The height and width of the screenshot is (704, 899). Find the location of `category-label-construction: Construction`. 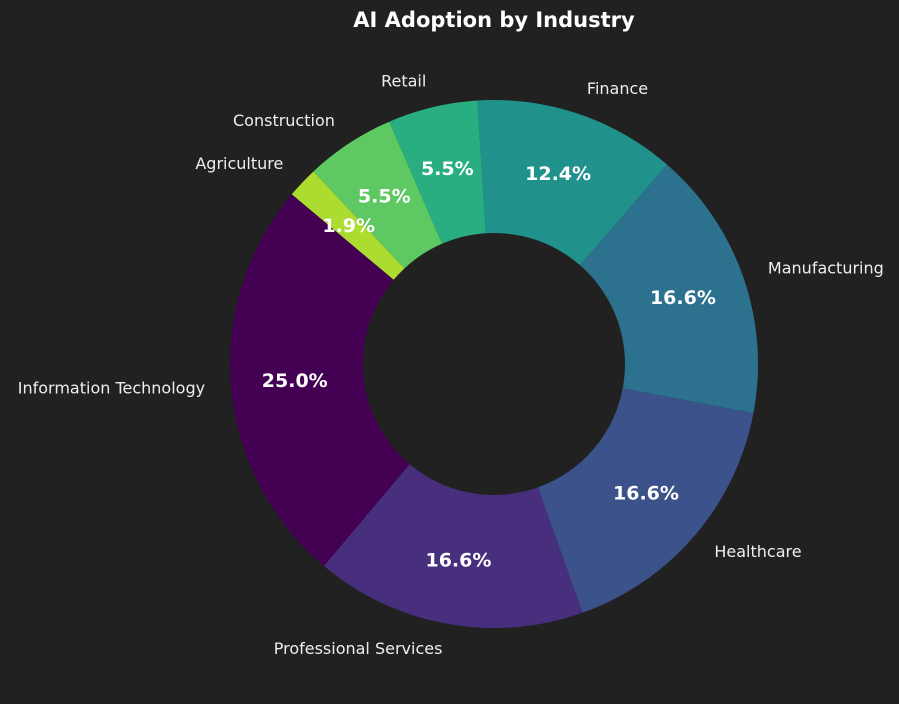

category-label-construction: Construction is located at coordinates (284, 120).